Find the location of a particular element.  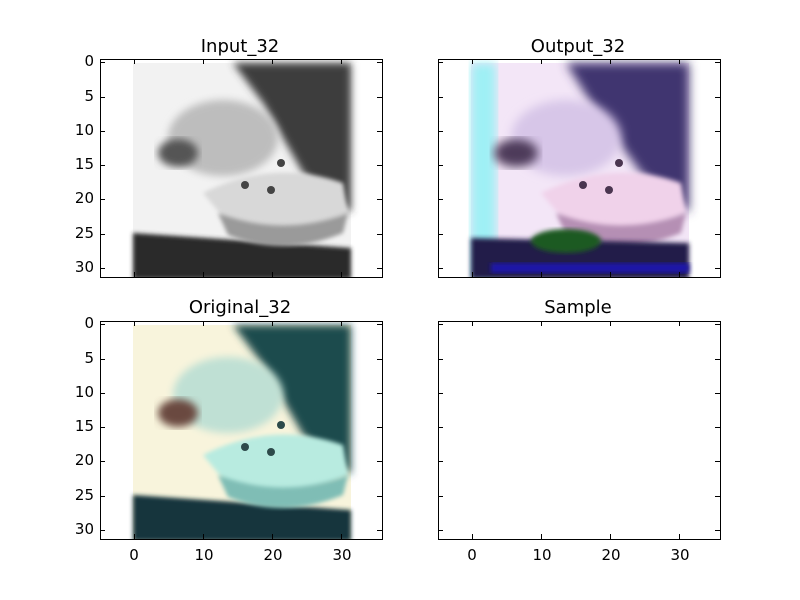

y-tick-label: 20 is located at coordinates (84, 198).